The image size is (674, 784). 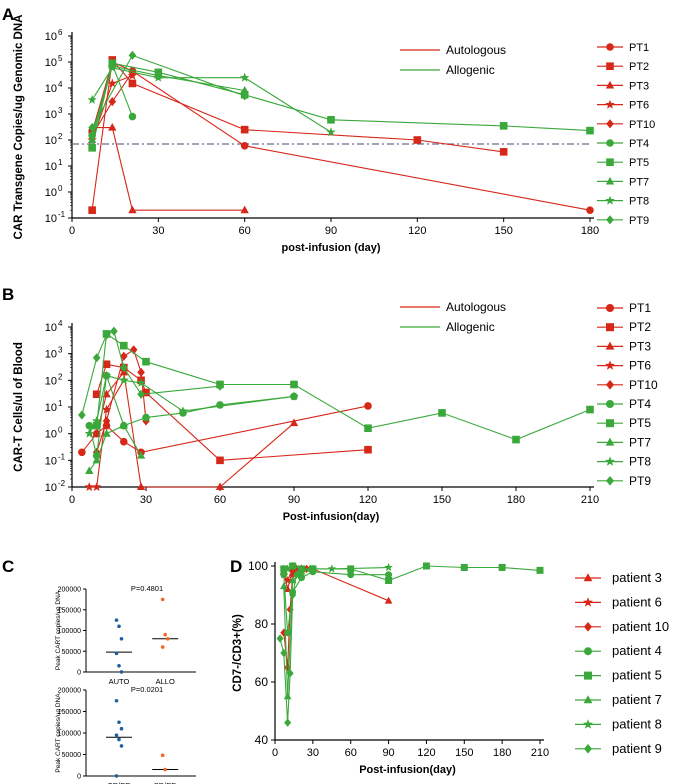 What do you see at coordinates (639, 144) in the screenshot?
I see `legend-entry: PT4` at bounding box center [639, 144].